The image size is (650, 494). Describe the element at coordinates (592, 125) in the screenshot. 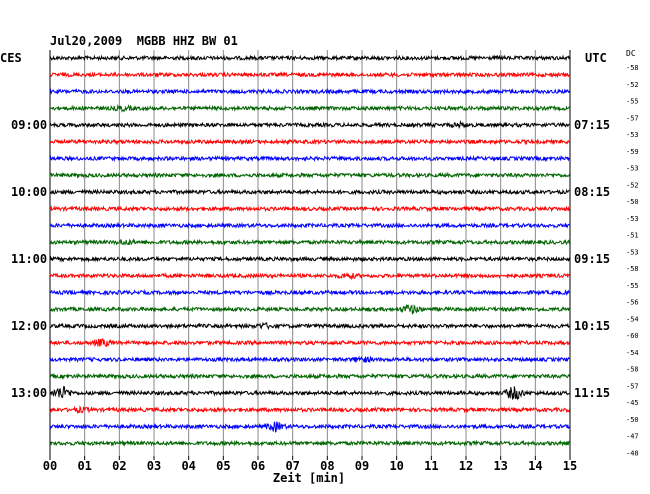

I see `right-hour-label: 07:15` at that location.